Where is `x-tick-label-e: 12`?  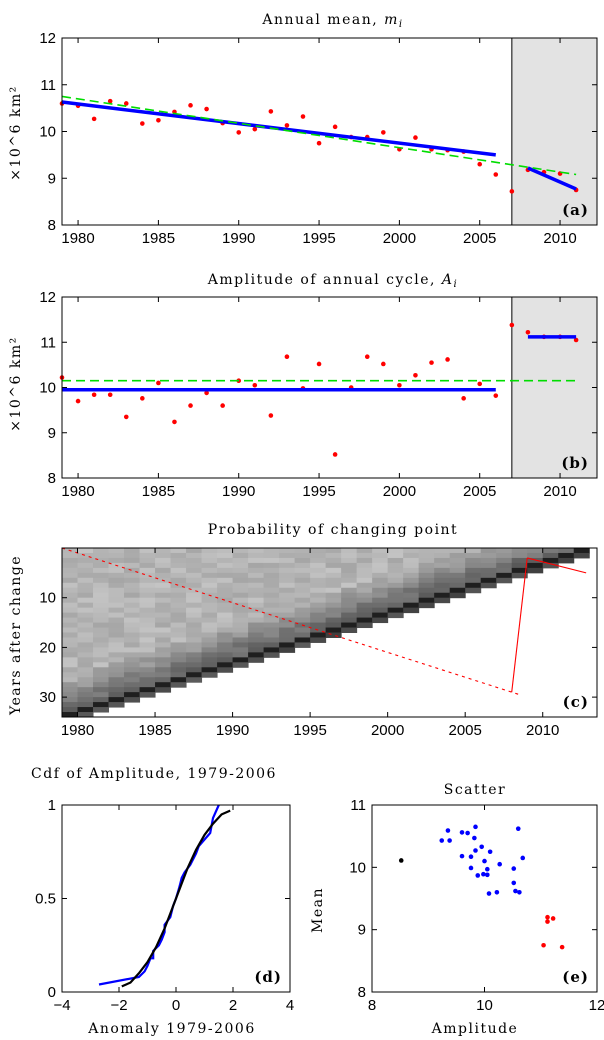
x-tick-label-e: 12 is located at coordinates (596, 1005).